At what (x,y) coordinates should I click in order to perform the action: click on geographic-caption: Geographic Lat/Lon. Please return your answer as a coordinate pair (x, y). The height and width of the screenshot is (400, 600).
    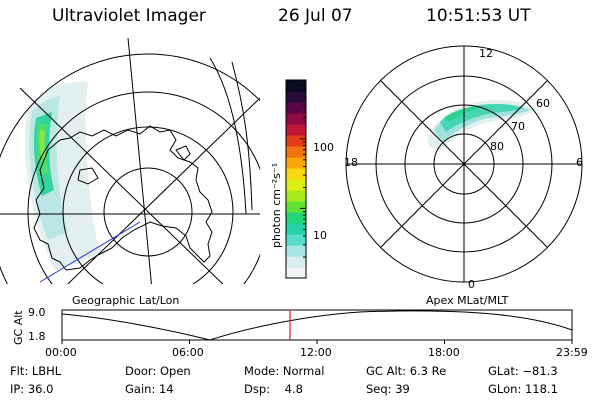
    Looking at the image, I should click on (126, 300).